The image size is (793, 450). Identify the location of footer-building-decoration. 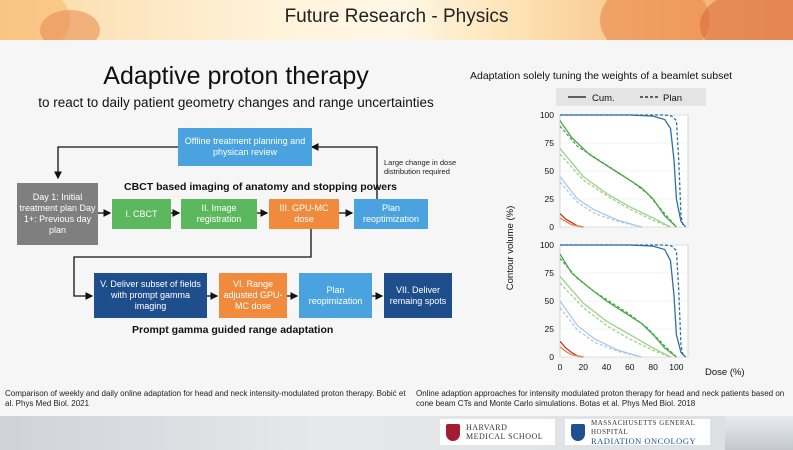
(759, 433).